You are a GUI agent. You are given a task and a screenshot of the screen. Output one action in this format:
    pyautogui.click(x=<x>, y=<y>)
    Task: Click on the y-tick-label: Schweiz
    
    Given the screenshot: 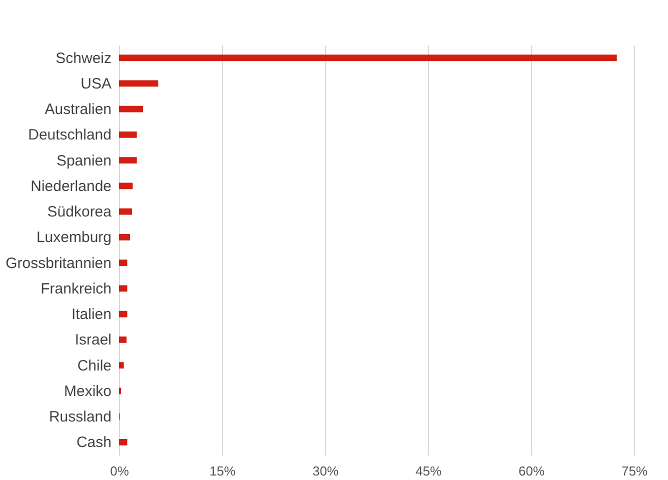 What is the action you would take?
    pyautogui.click(x=84, y=58)
    